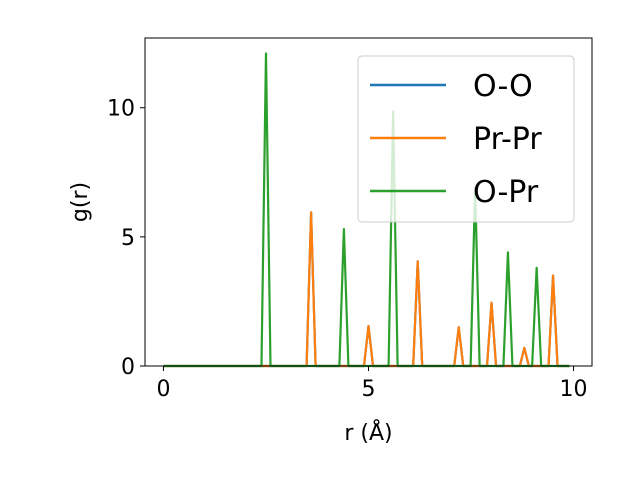 This screenshot has width=640, height=480. I want to click on x-tick-label: 0, so click(163, 389).